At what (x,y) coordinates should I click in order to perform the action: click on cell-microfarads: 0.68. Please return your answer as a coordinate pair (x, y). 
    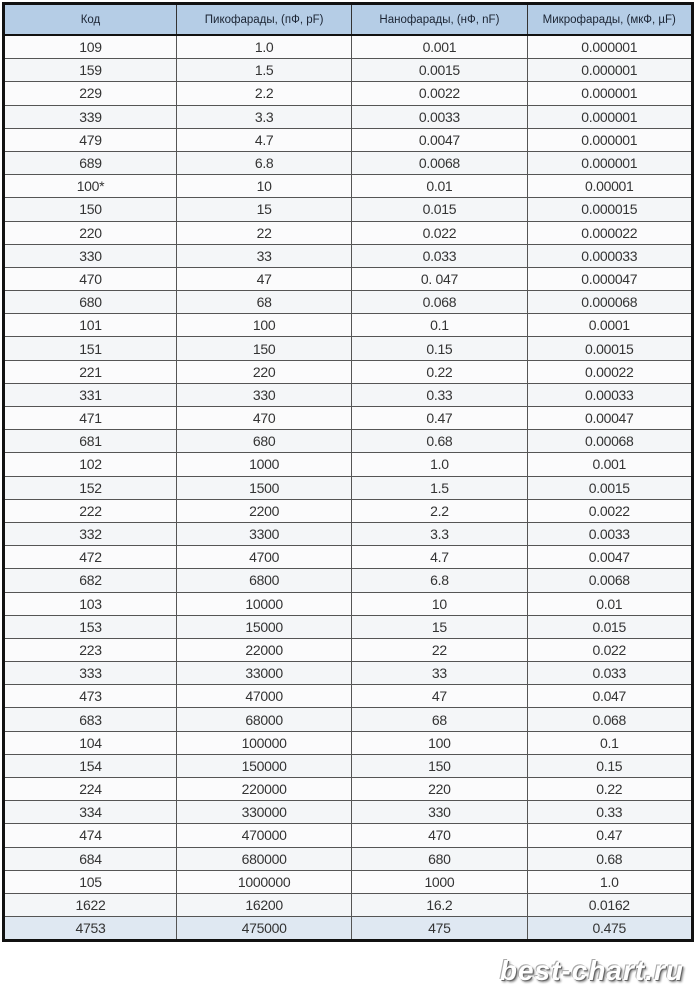
    Looking at the image, I should click on (610, 858).